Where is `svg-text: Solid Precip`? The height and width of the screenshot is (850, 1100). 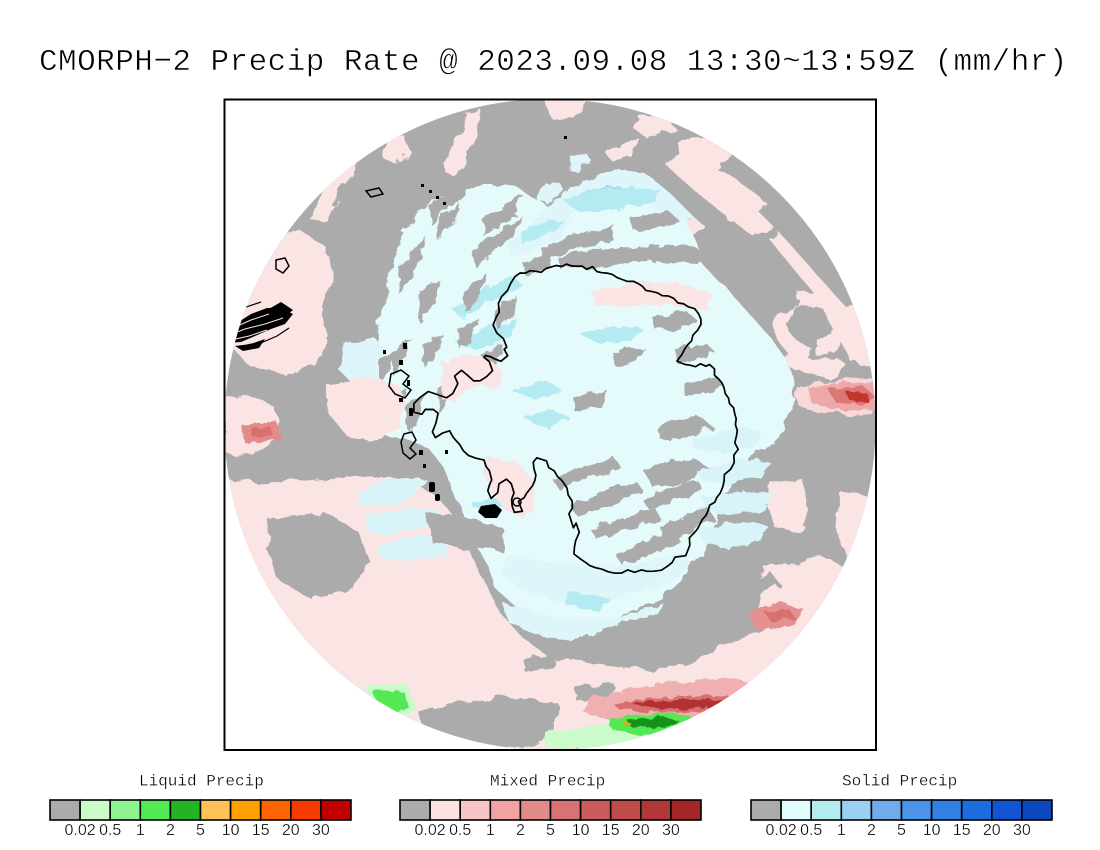 svg-text: Solid Precip is located at coordinates (899, 782).